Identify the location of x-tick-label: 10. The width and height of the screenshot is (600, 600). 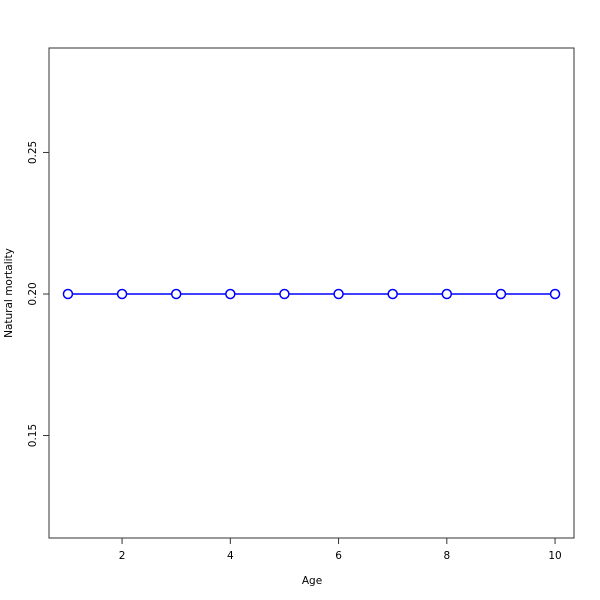
(554, 556).